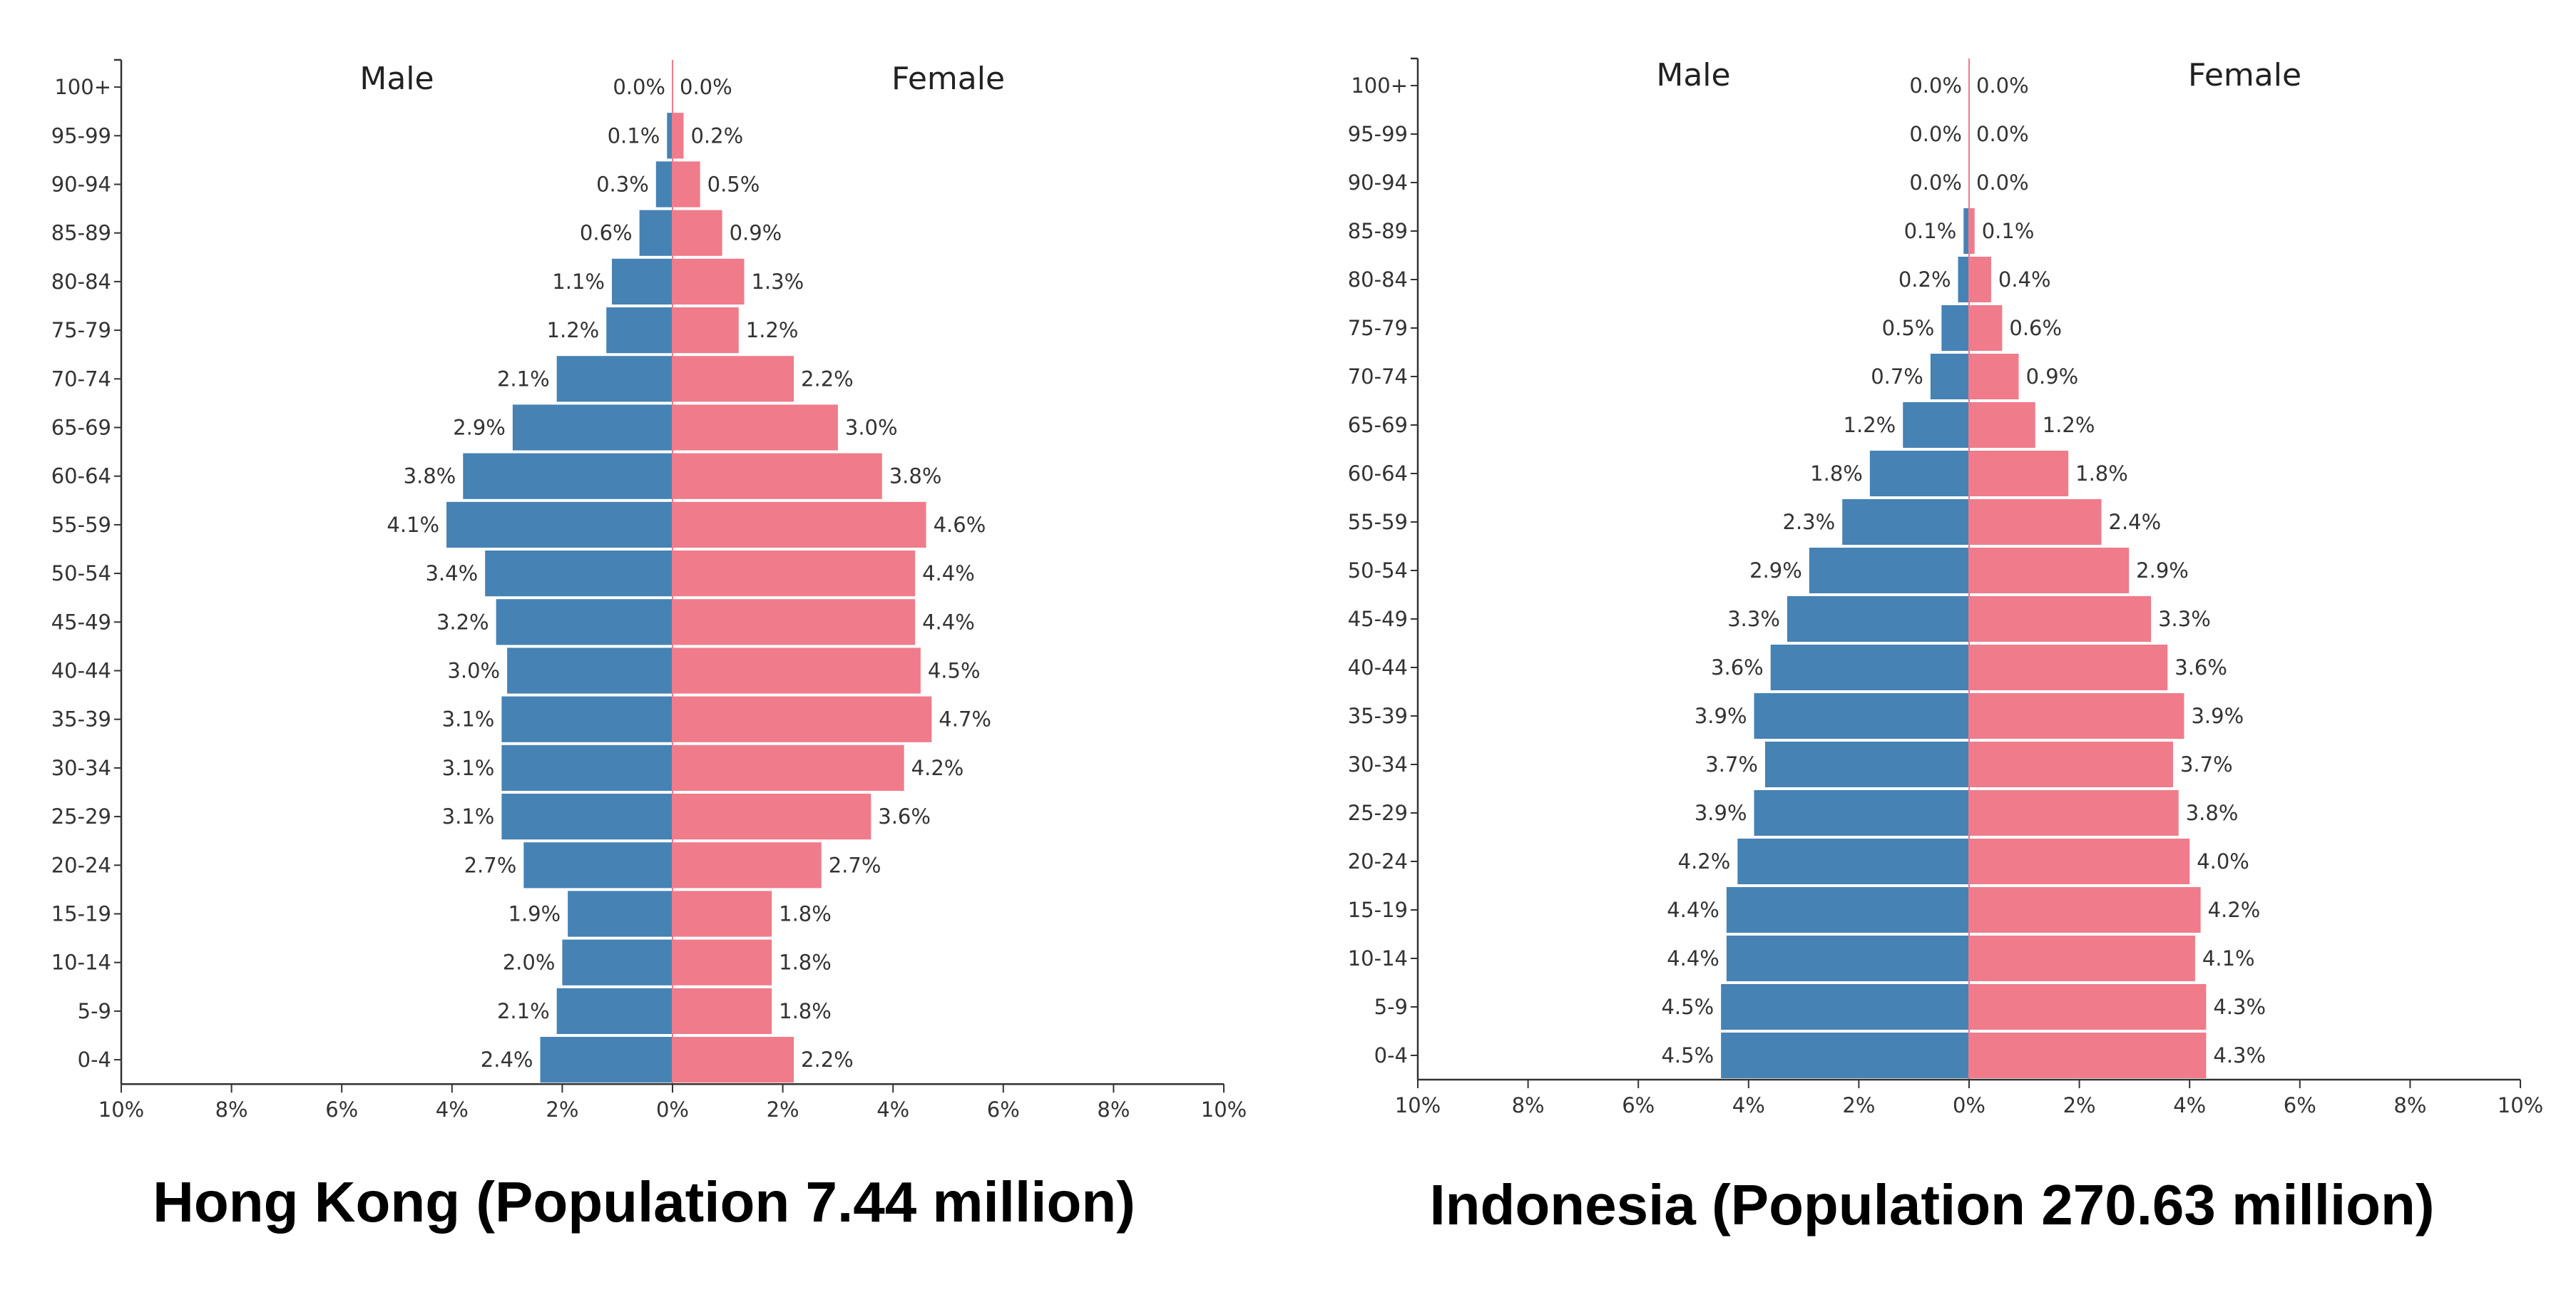  Describe the element at coordinates (756, 233) in the screenshot. I see `hong-kong-female-value-label: 0.9%` at that location.